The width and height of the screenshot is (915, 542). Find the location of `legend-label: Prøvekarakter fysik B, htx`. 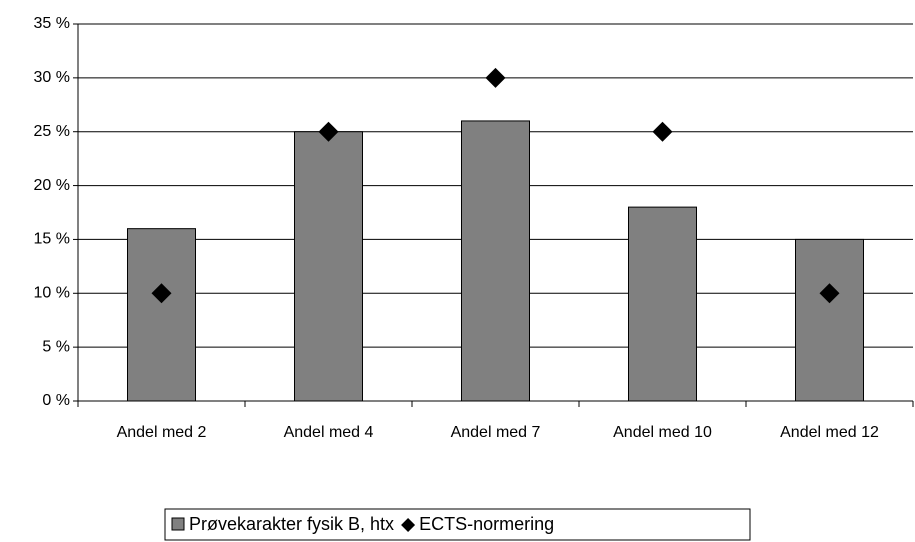

legend-label: Prøvekarakter fysik B, htx is located at coordinates (291, 524).